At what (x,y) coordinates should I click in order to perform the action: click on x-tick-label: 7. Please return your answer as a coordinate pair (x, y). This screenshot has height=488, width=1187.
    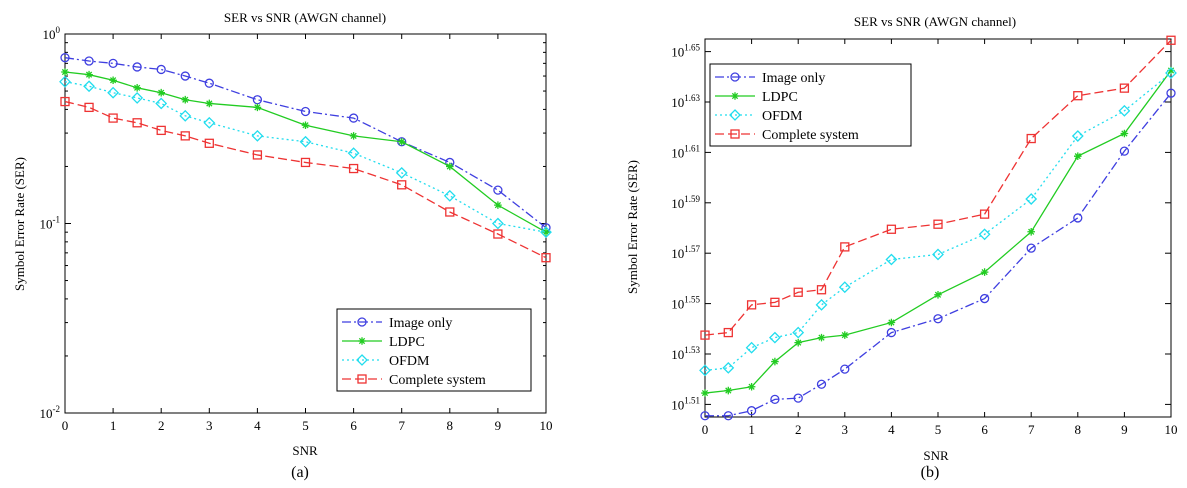
    Looking at the image, I should click on (401, 425).